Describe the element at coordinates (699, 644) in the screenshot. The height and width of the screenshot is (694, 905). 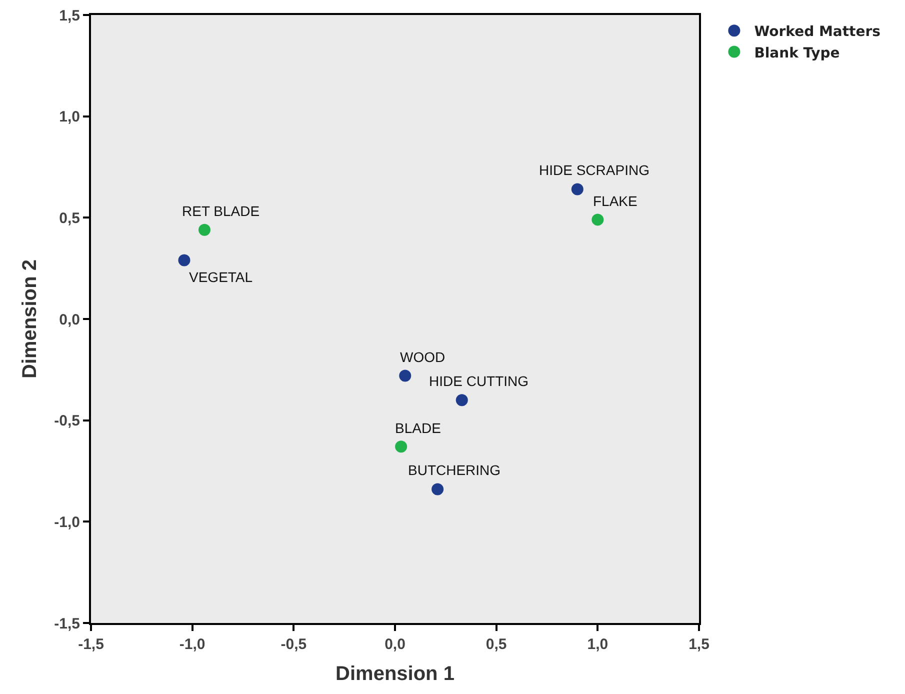
I see `x-tick-label: 1,5` at that location.